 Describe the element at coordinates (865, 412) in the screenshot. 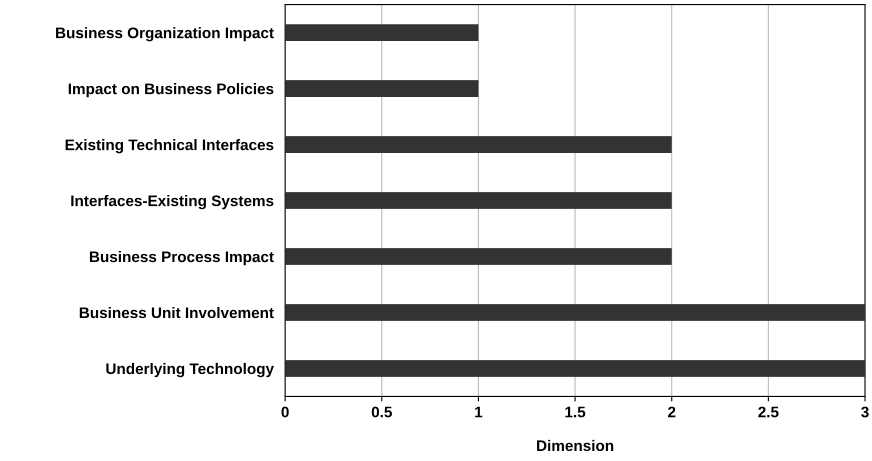

I see `x-tick-label: 3` at that location.